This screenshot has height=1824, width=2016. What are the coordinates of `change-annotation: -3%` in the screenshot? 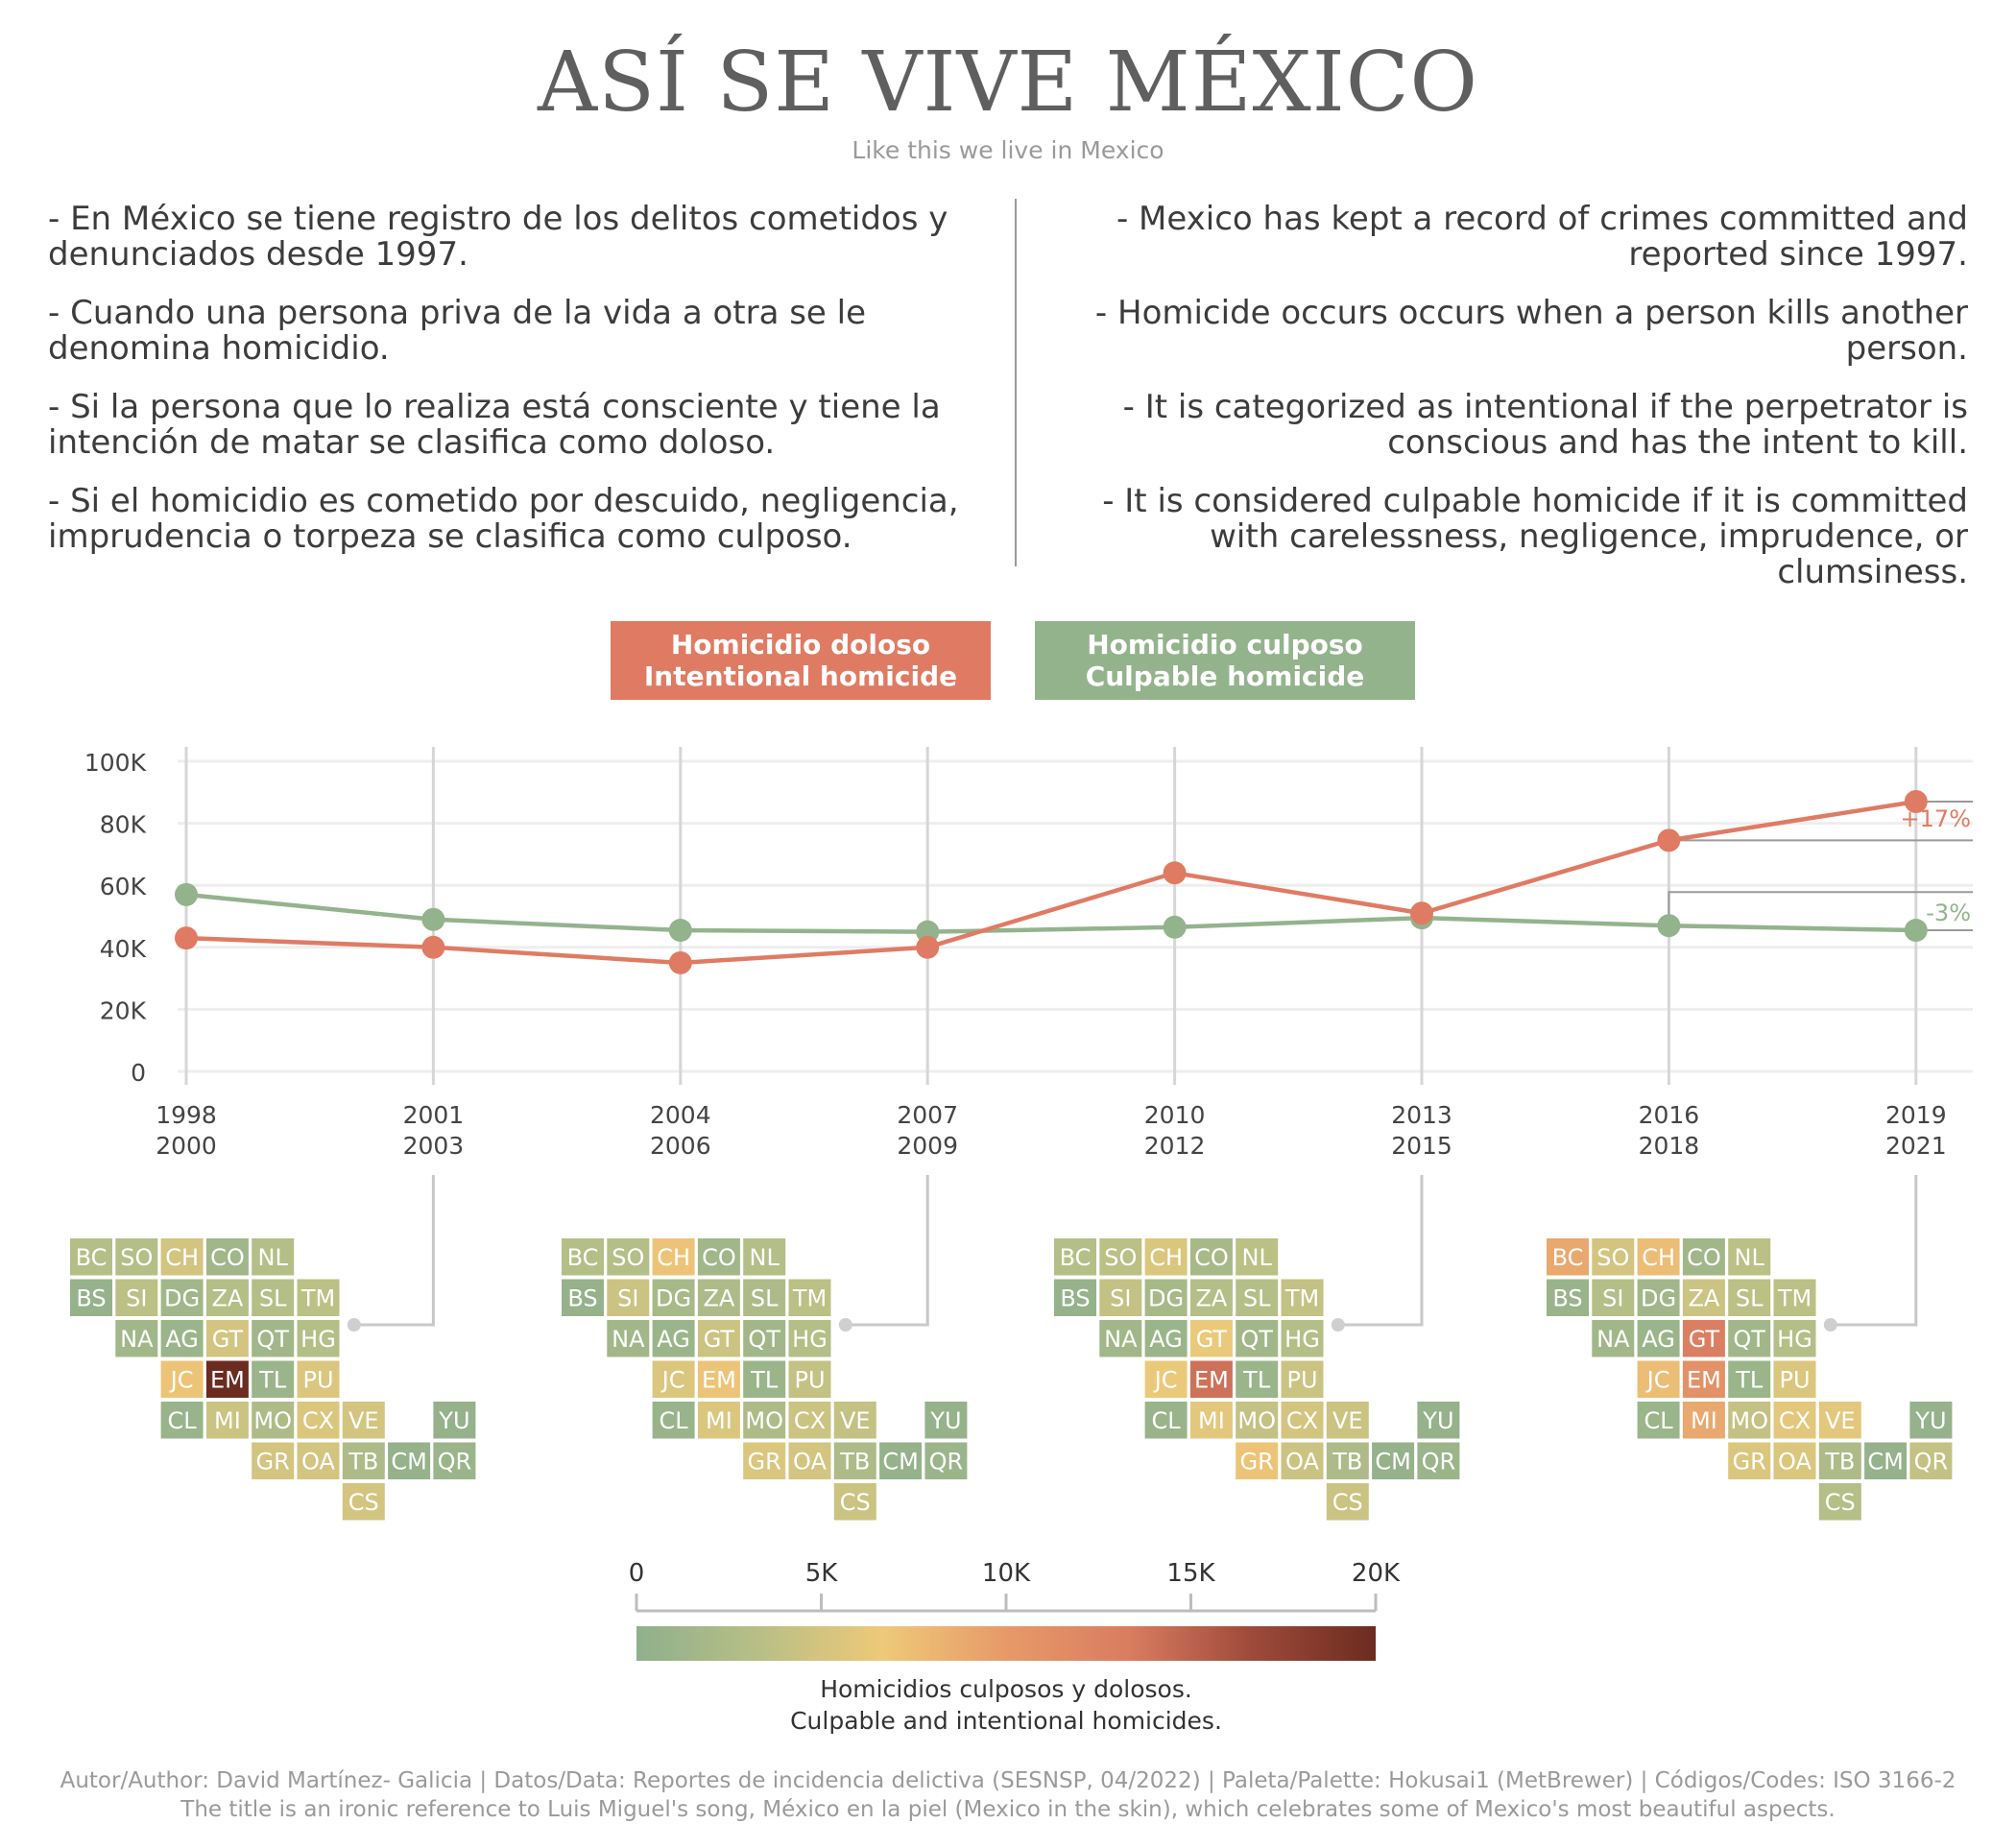 It's located at (1949, 913).